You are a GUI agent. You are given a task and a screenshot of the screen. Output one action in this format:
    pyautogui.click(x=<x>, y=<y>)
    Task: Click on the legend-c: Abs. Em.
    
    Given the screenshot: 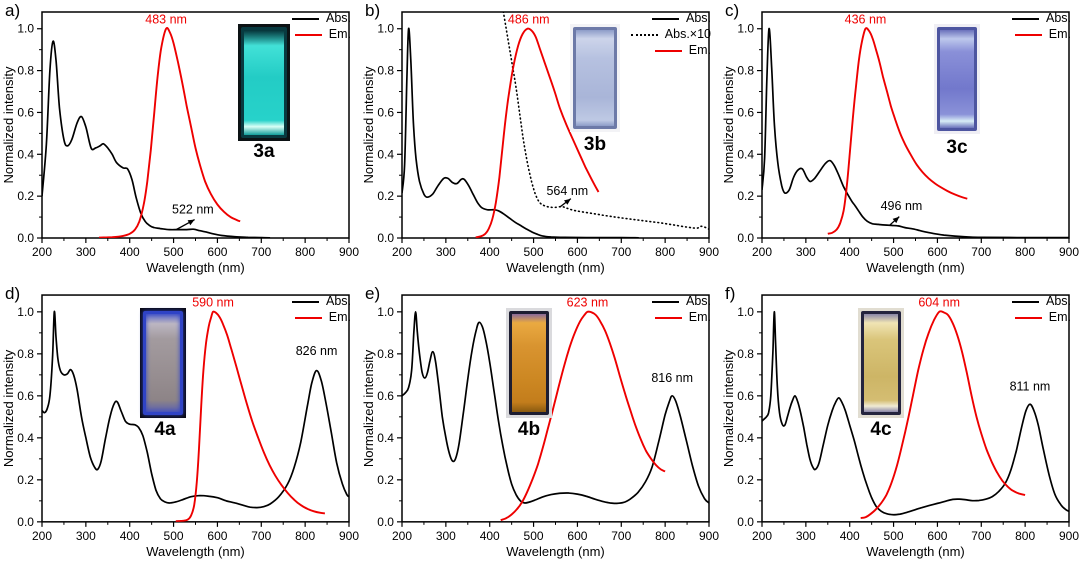 What is the action you would take?
    pyautogui.click(x=1041, y=27)
    